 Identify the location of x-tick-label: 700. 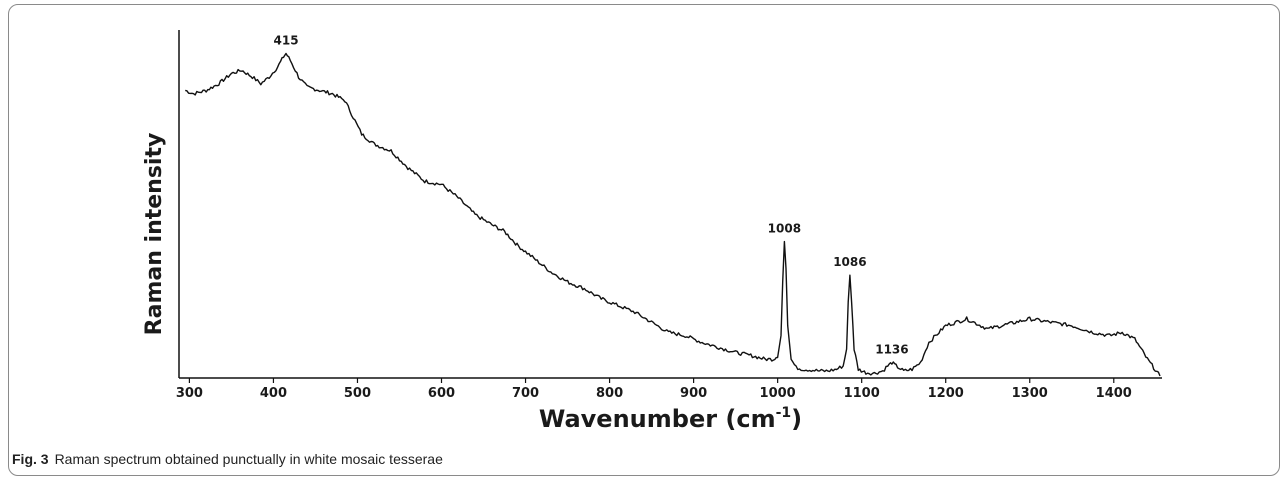
(525, 393).